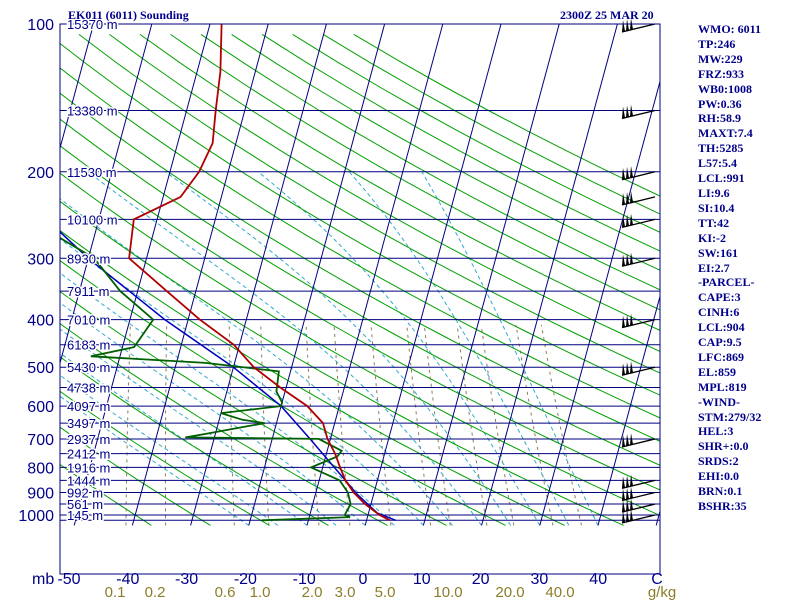 The width and height of the screenshot is (800, 600). I want to click on temperature-tick-label: 0, so click(363, 579).